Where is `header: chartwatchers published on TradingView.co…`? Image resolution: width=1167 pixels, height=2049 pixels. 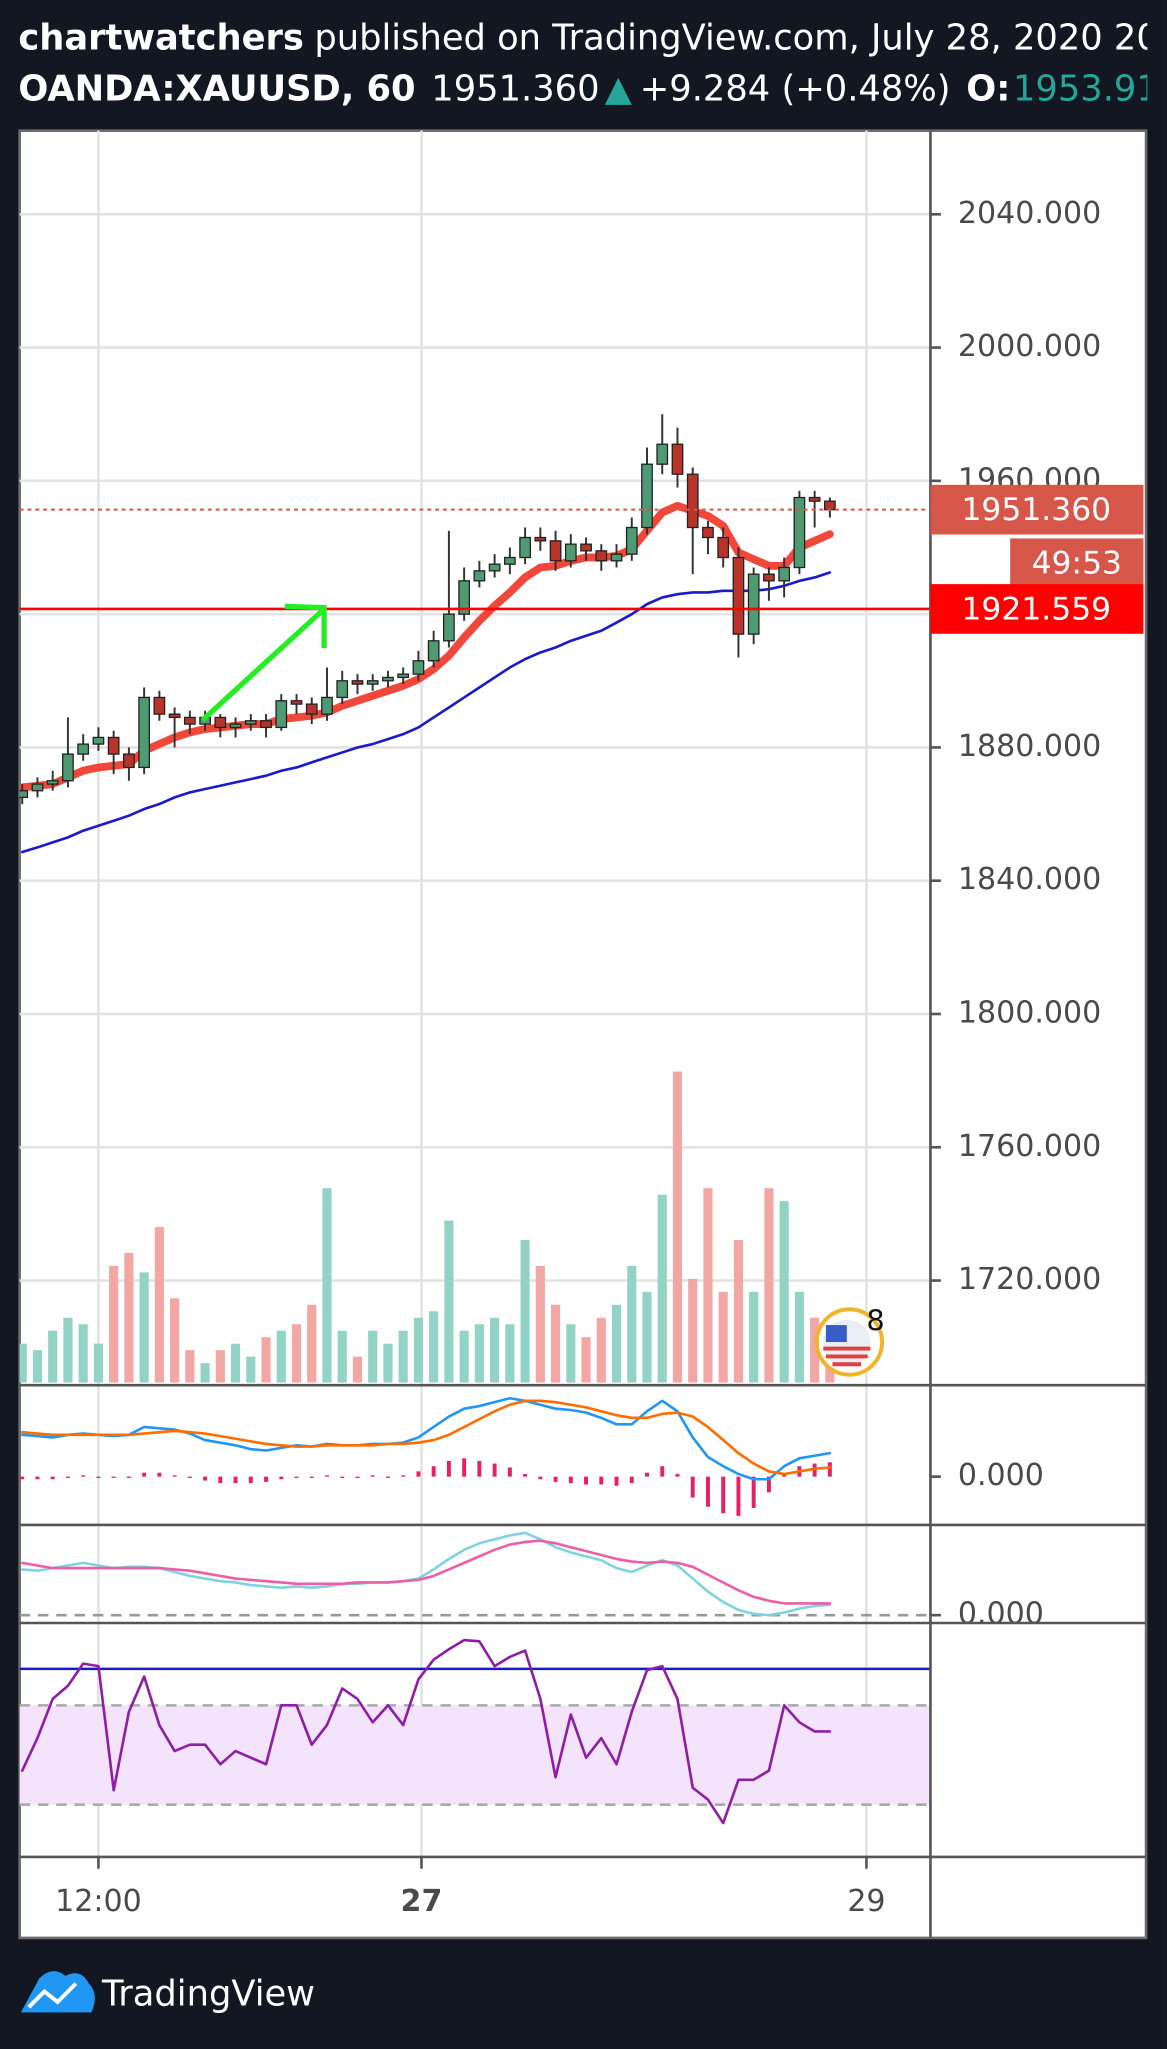
header: chartwatchers published on TradingView.co… is located at coordinates (592, 64).